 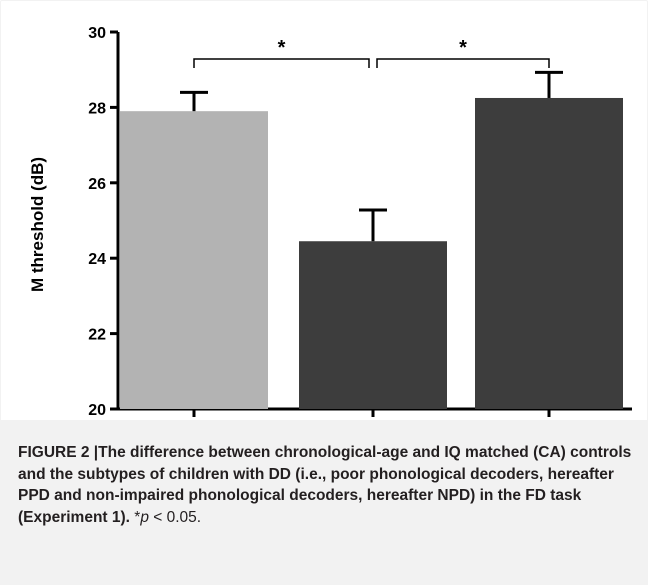 I want to click on y-tick-label: 22, so click(x=97, y=335).